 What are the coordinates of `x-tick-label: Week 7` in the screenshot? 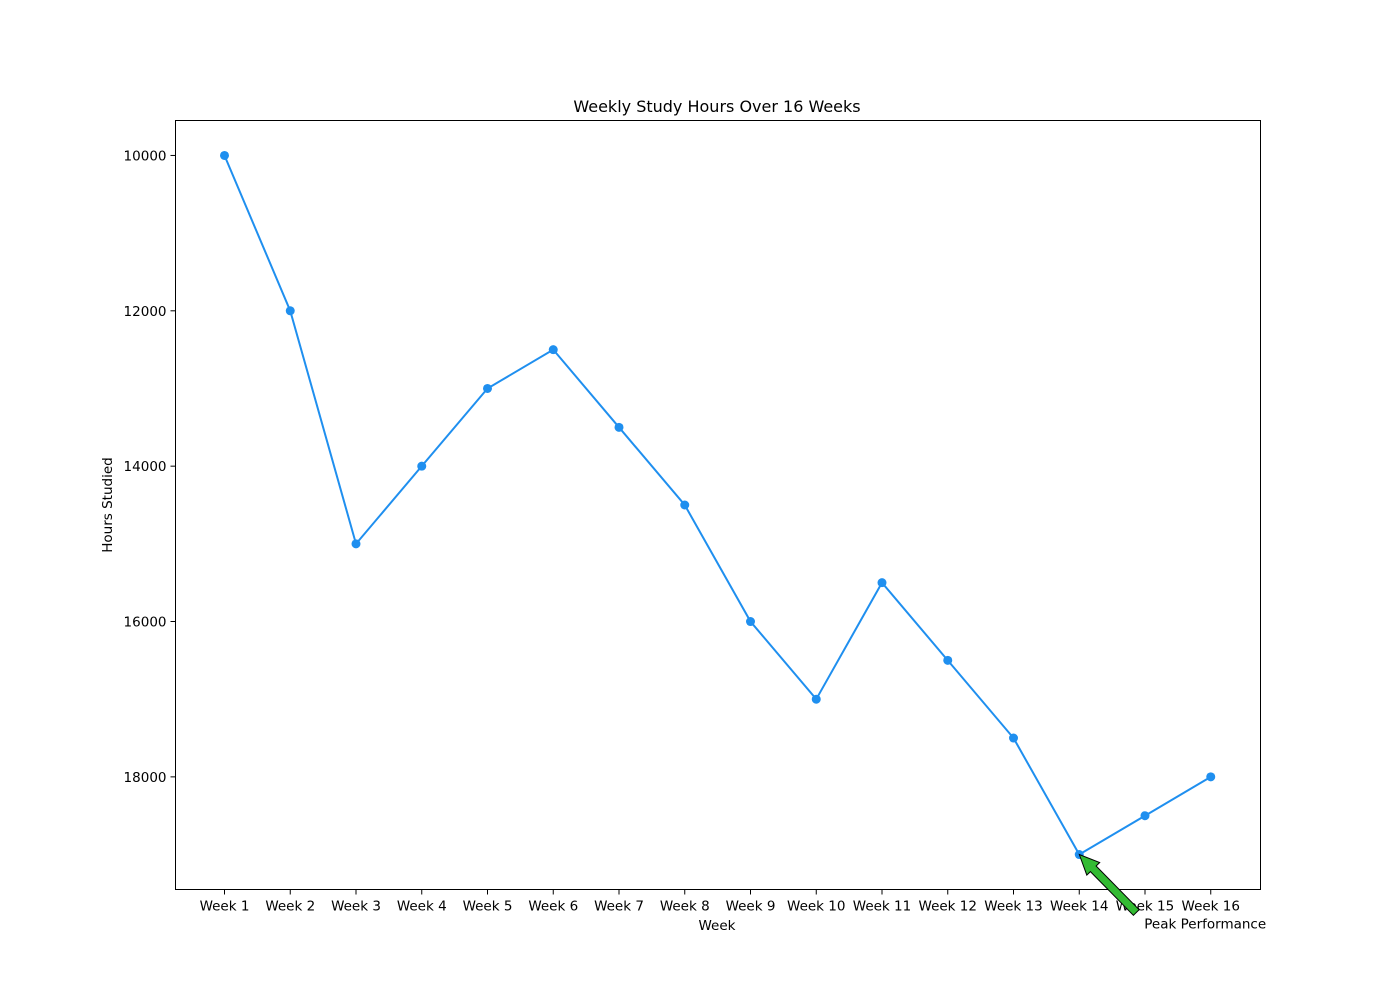 It's located at (619, 907).